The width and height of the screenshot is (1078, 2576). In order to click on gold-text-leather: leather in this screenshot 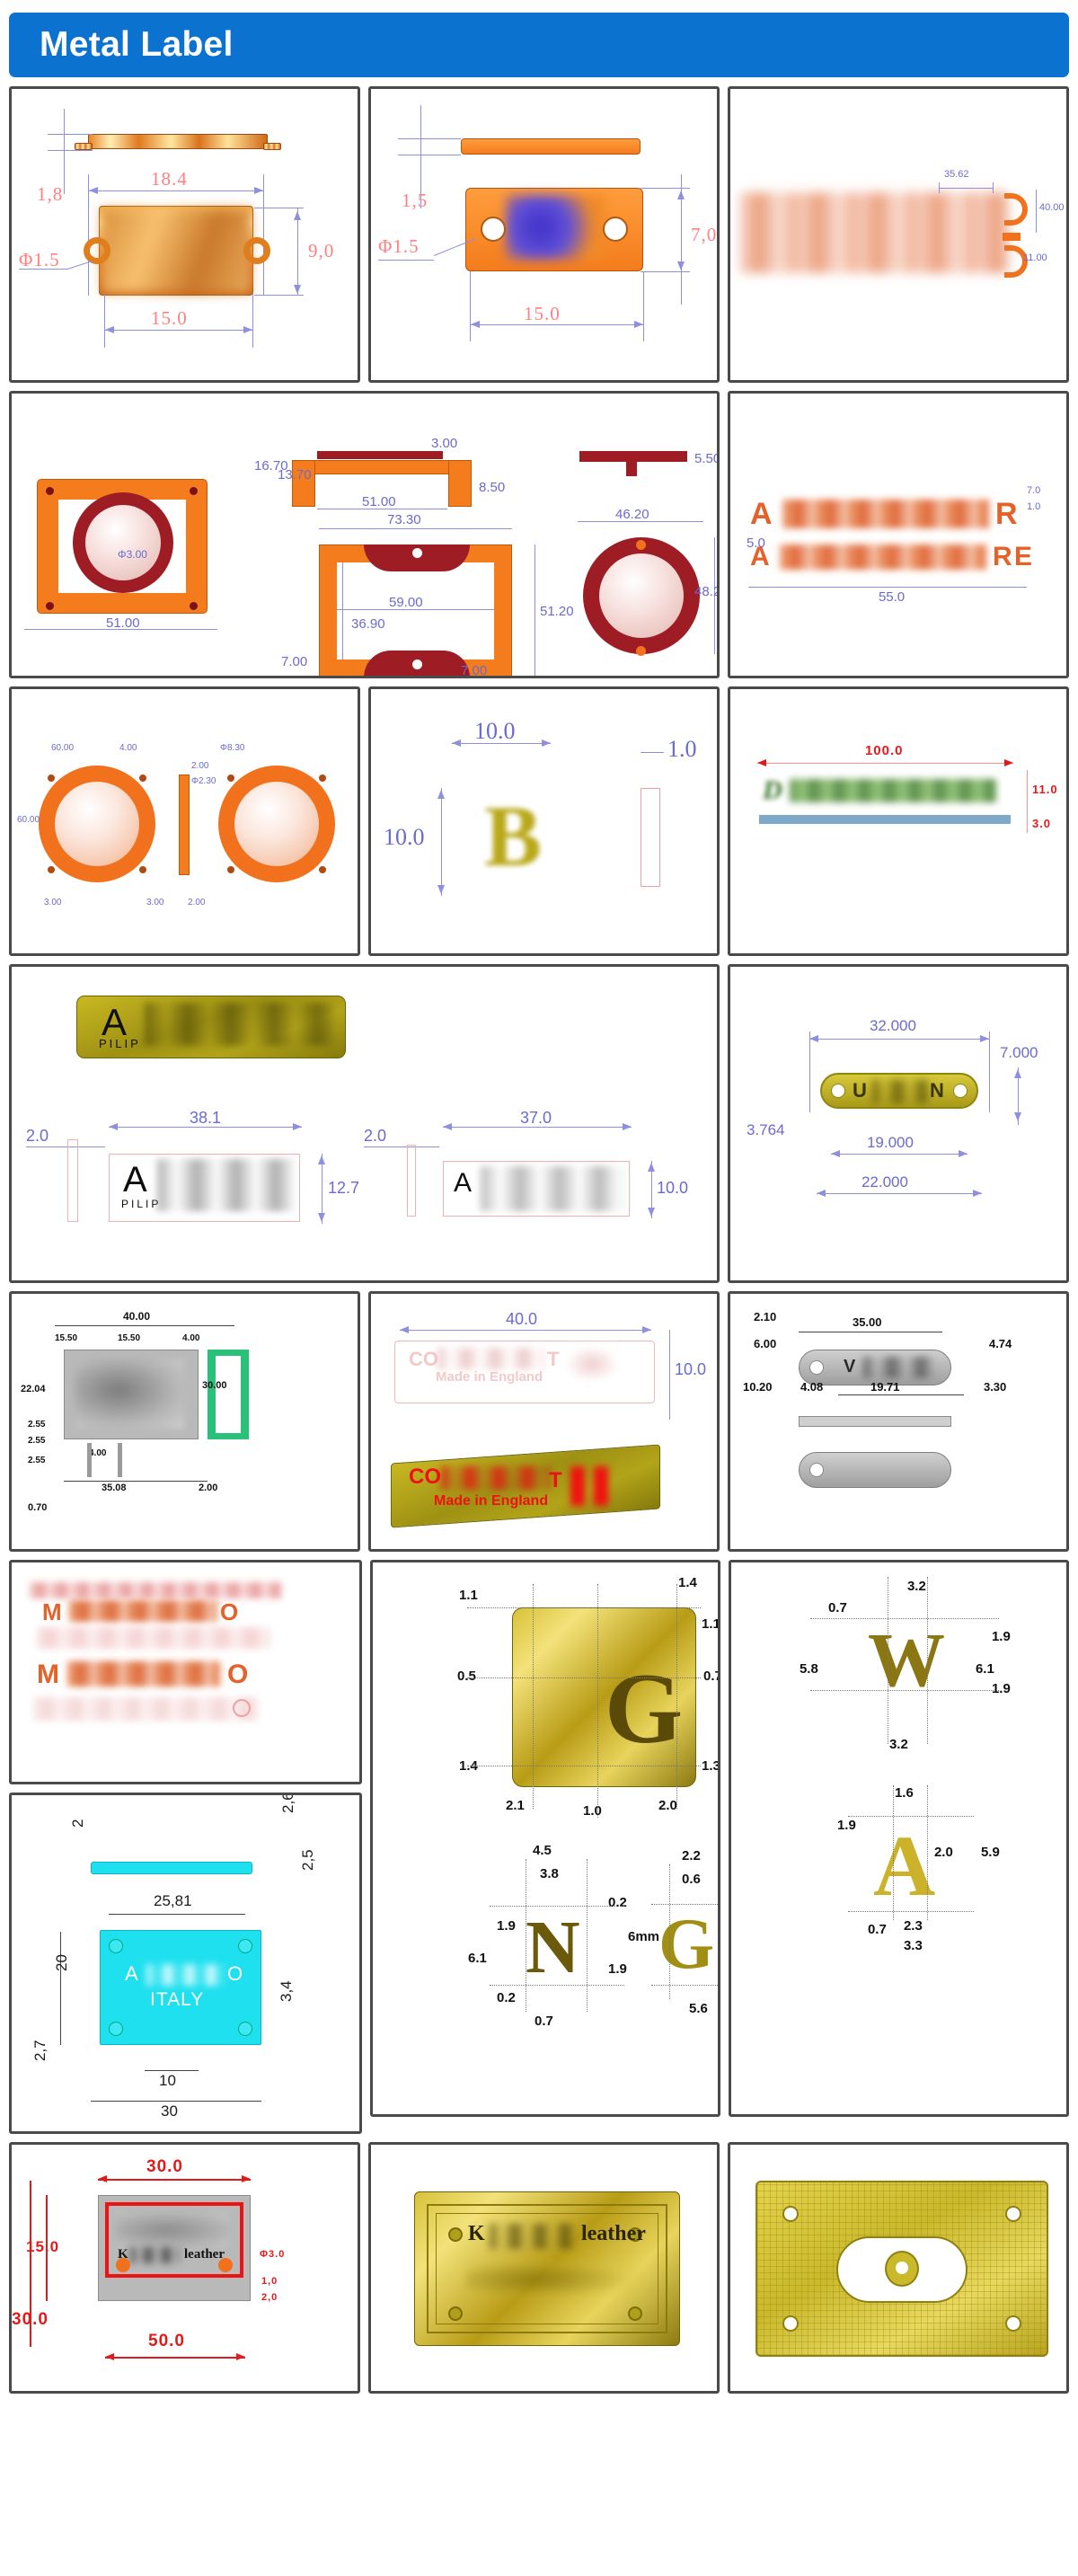, I will do `click(613, 2234)`.